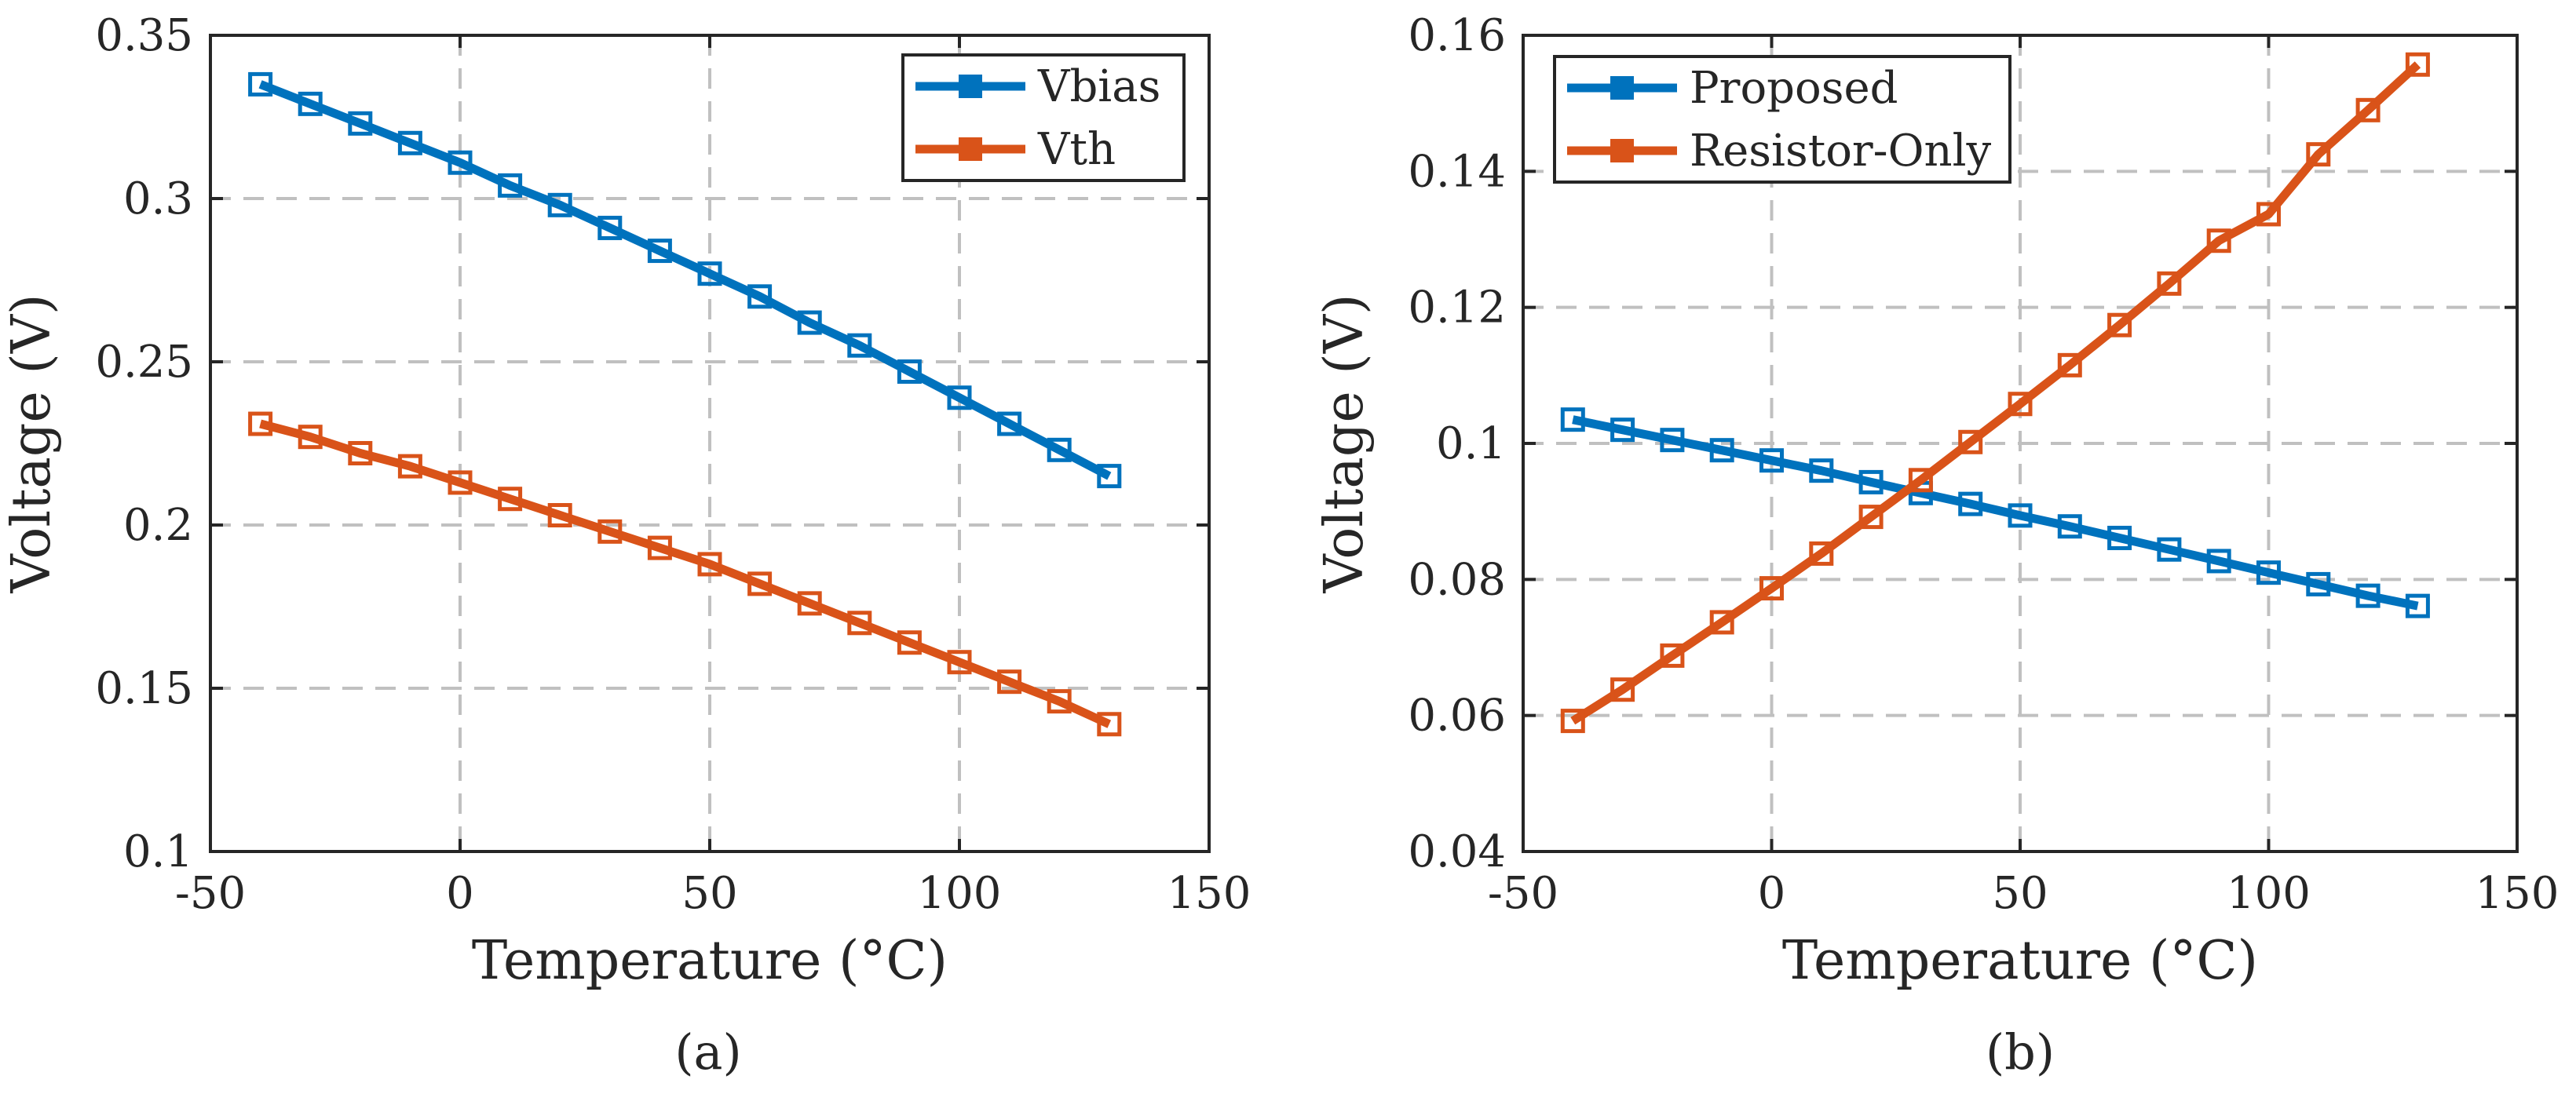 This screenshot has height=1094, width=2576. What do you see at coordinates (1345, 444) in the screenshot?
I see `y-axis-label-b: Voltage (V)` at bounding box center [1345, 444].